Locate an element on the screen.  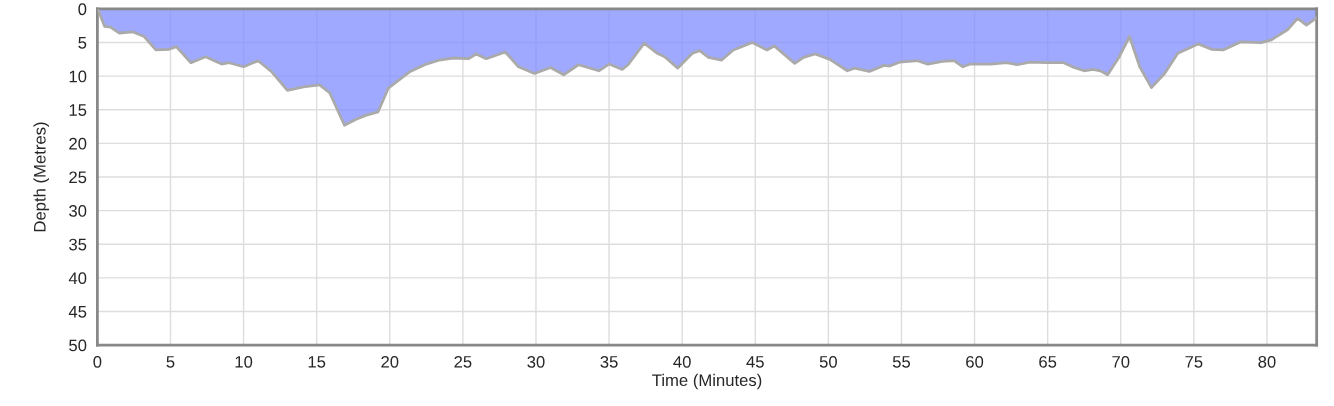
x-axis-title: Time (Minutes) is located at coordinates (707, 381).